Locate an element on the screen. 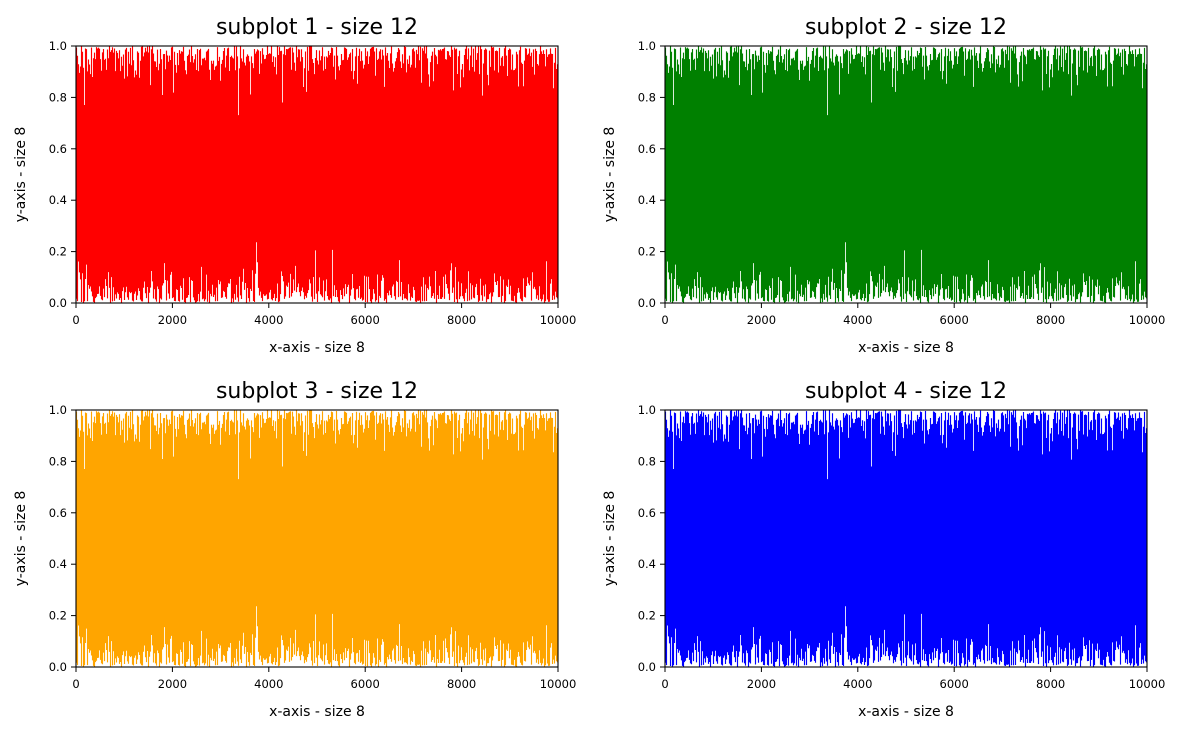 This screenshot has width=1184, height=734. subplot-title: subplot 3 - size 12 is located at coordinates (317, 391).